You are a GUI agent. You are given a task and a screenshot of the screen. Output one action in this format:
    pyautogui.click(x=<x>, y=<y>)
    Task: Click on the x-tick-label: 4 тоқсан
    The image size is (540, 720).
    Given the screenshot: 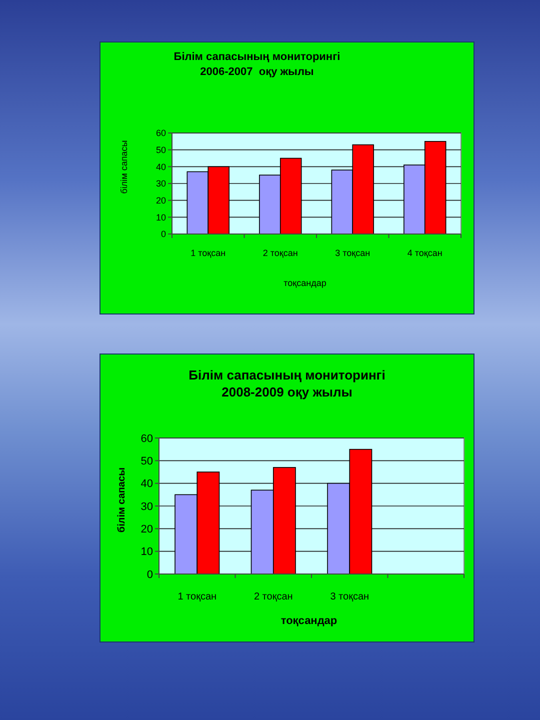 What is the action you would take?
    pyautogui.click(x=424, y=253)
    